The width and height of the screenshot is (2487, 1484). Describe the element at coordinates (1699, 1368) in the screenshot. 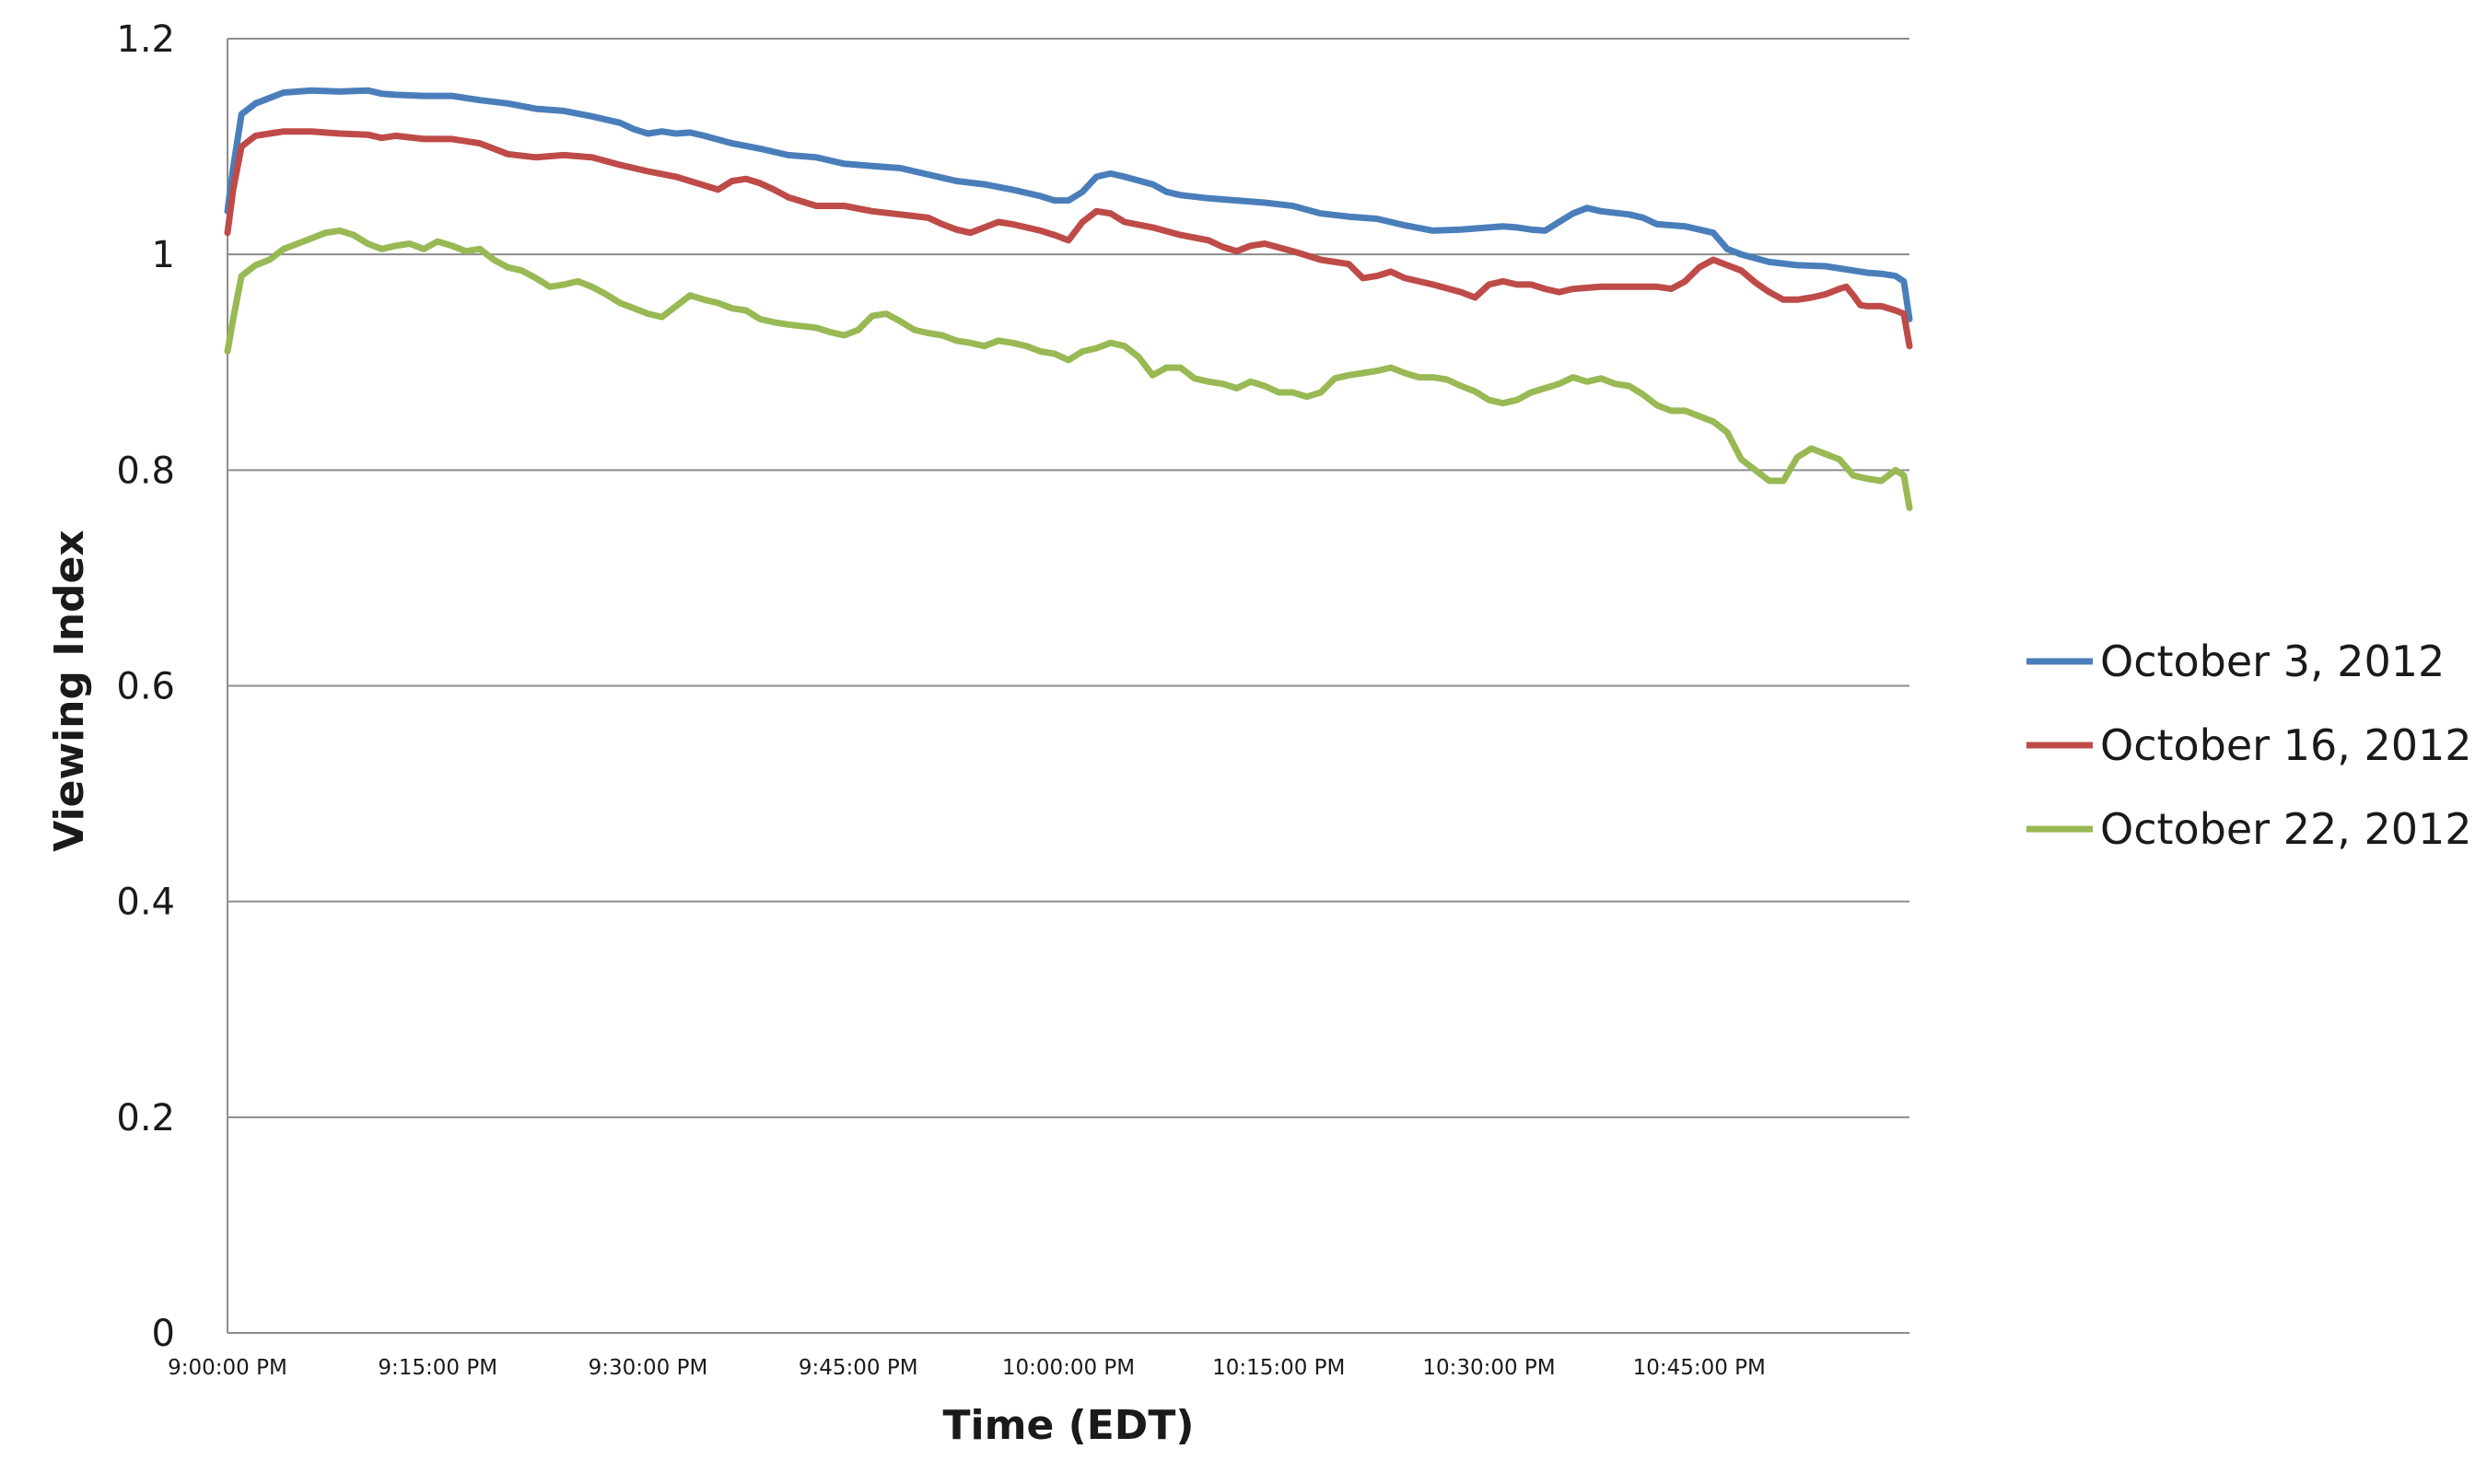

I see `x-tick-label: 10:45:00 PM` at that location.